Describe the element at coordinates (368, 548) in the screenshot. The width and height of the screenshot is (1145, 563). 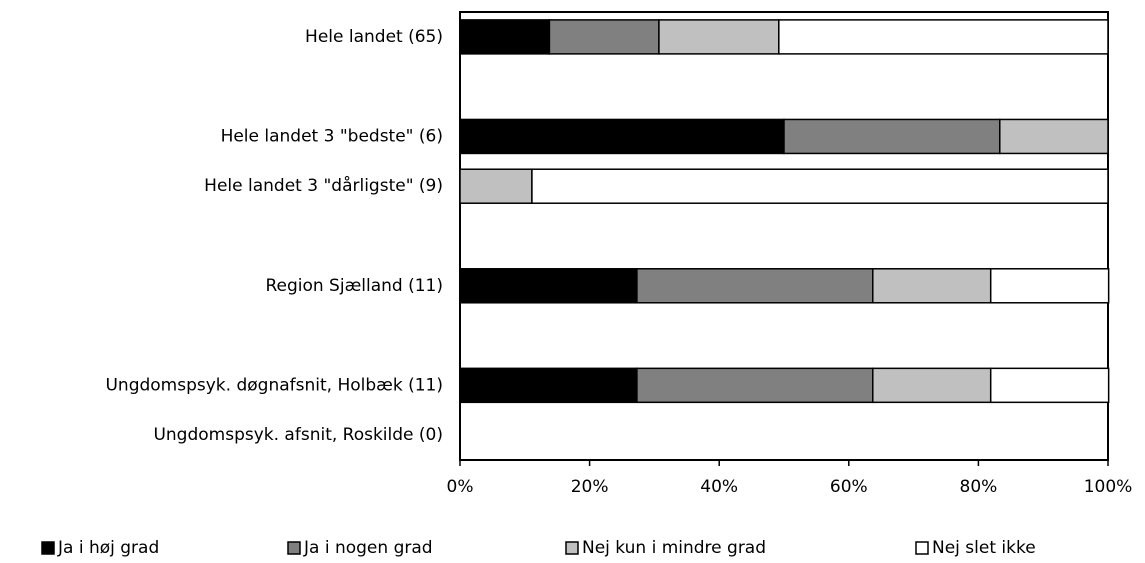
I see `legend-label: Ja i nogen grad` at that location.